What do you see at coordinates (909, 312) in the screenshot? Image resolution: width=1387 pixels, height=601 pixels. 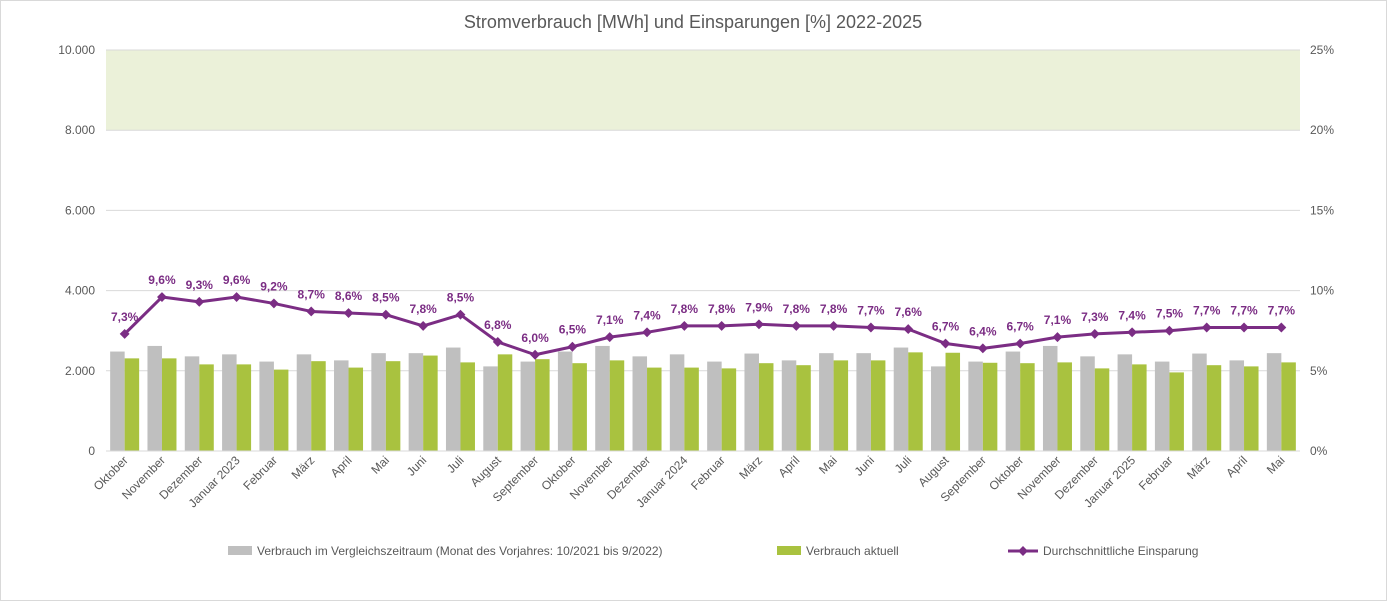 I see `savings-data-label: 7,6%` at bounding box center [909, 312].